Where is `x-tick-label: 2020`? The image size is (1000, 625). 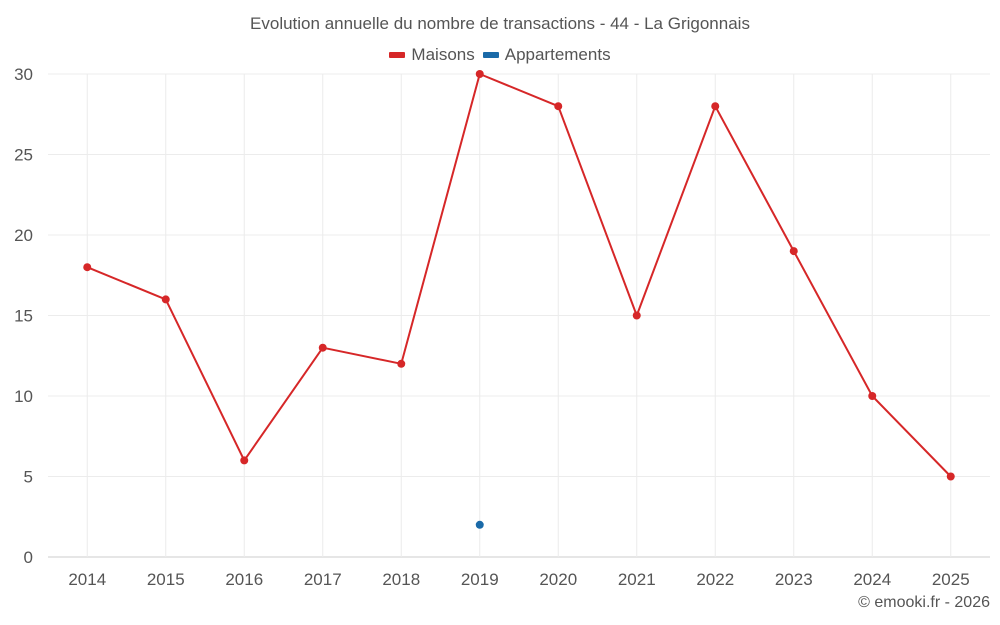
x-tick-label: 2020 is located at coordinates (558, 579).